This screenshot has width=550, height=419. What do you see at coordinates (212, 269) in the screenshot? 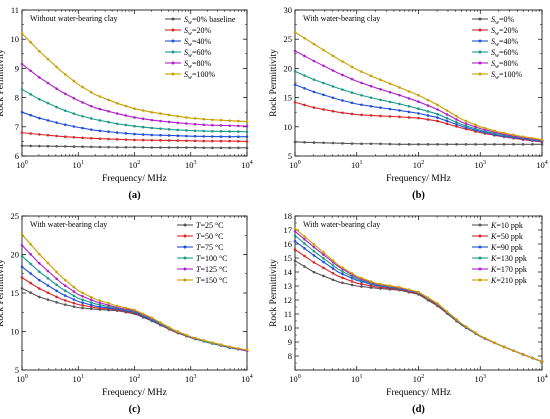
I see `legend-entry: T=125 °C` at bounding box center [212, 269].